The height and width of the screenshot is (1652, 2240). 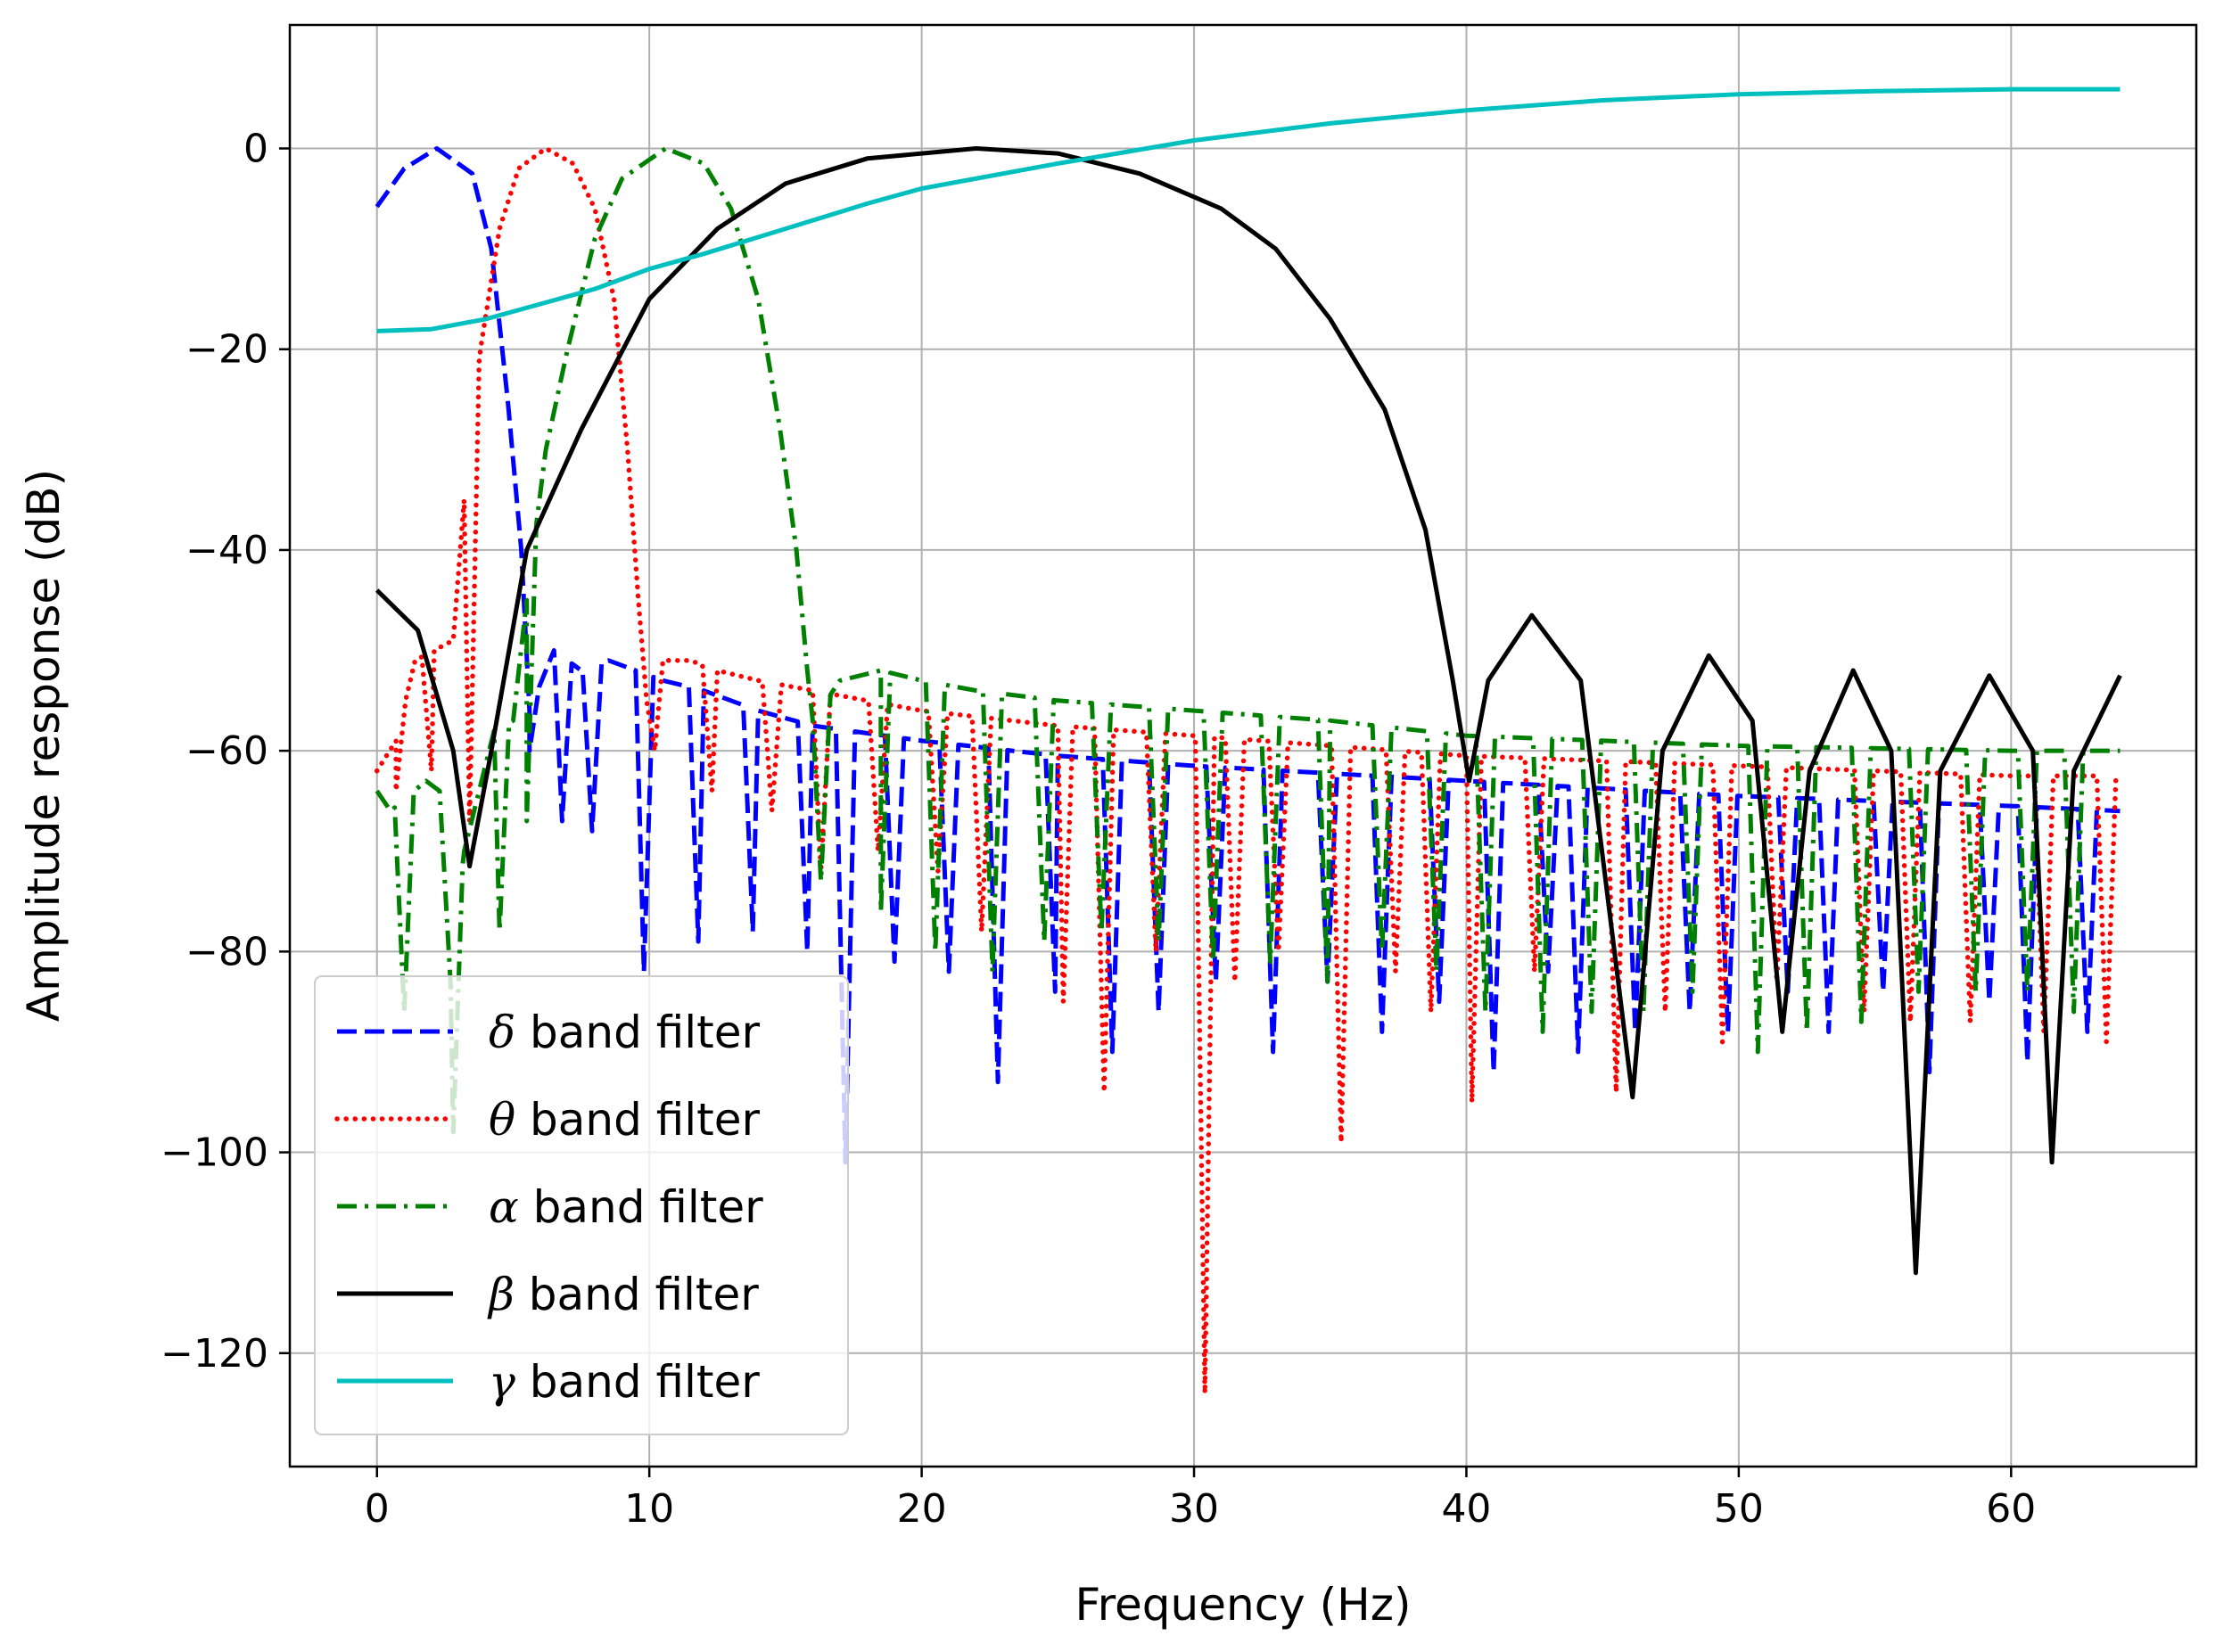 I want to click on legend-label-theta: θ band filter, so click(x=625, y=1120).